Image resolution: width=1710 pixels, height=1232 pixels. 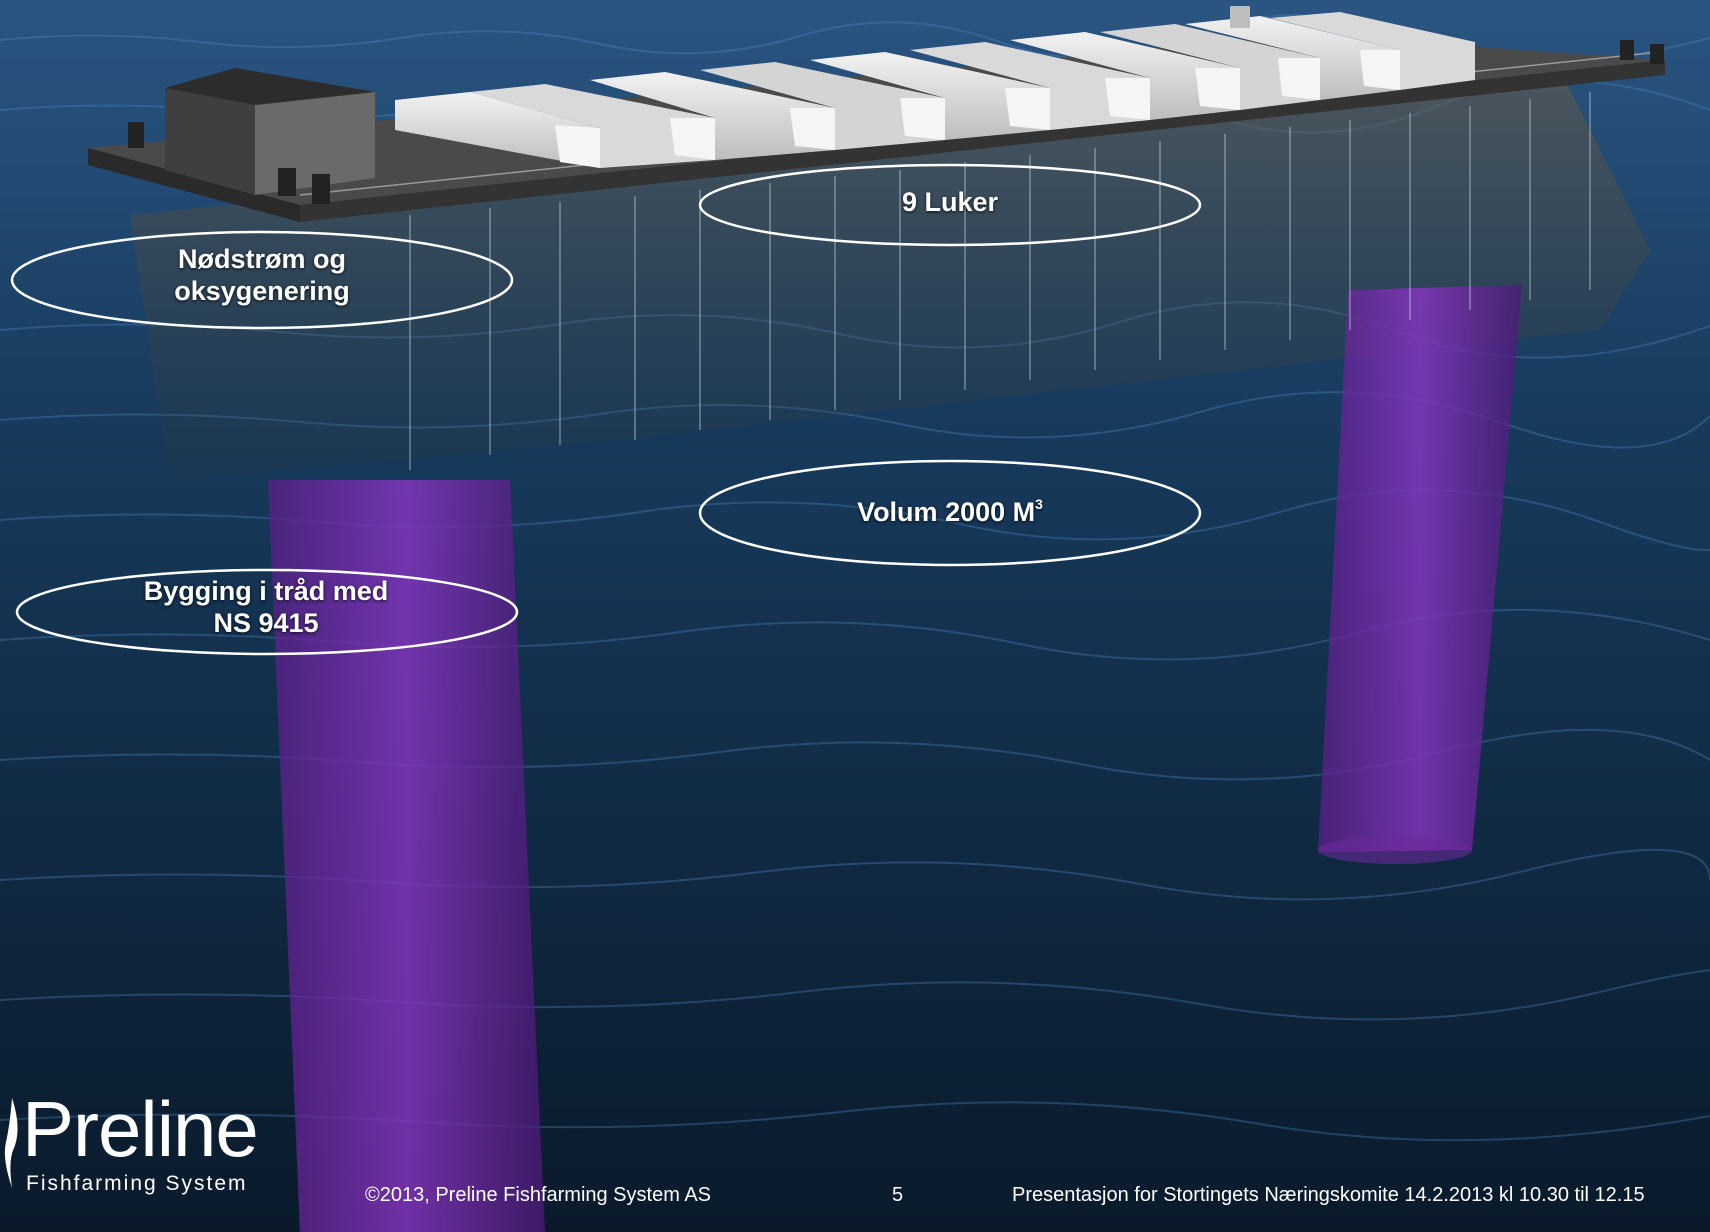 I want to click on callout-volum-text: Volum 2000 M, so click(x=946, y=512).